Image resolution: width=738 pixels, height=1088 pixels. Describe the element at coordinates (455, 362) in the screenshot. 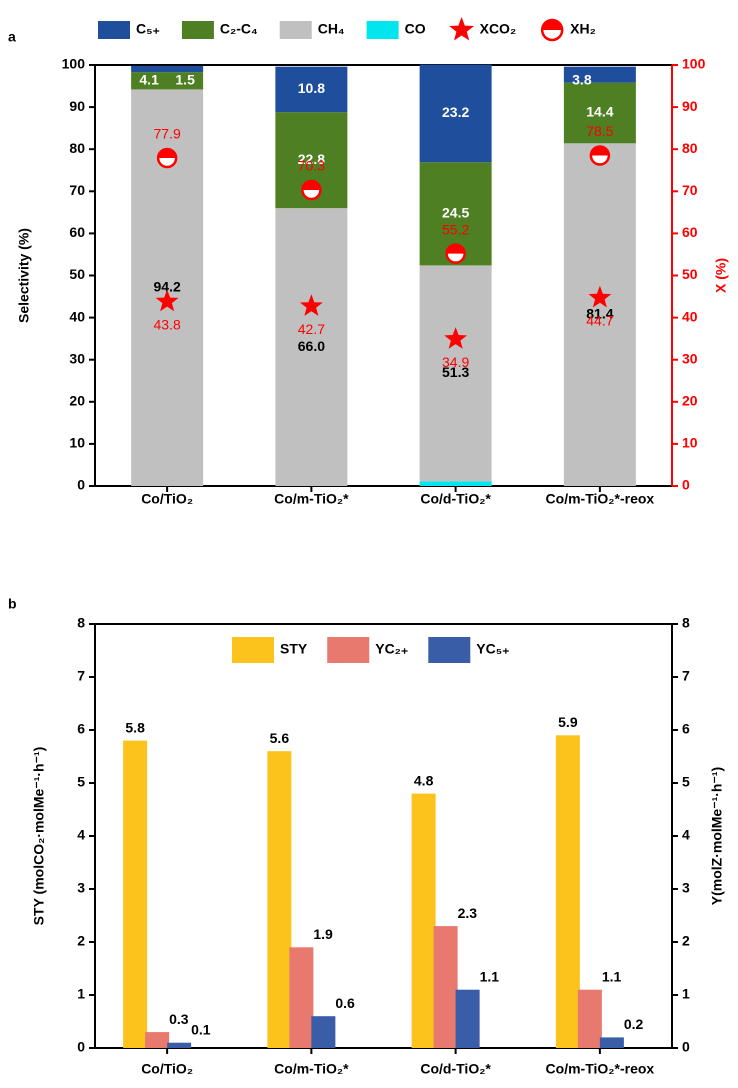

I see `marker-label: 34.9` at that location.